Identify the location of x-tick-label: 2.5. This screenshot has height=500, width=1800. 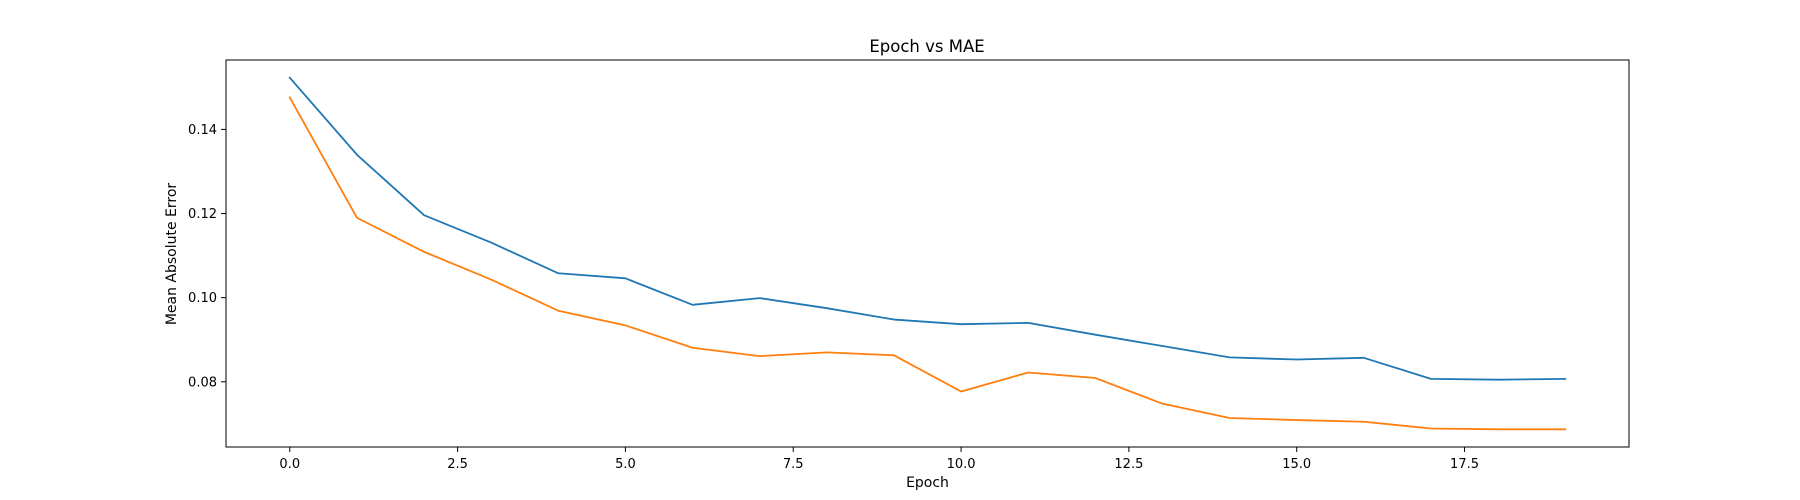
(457, 464).